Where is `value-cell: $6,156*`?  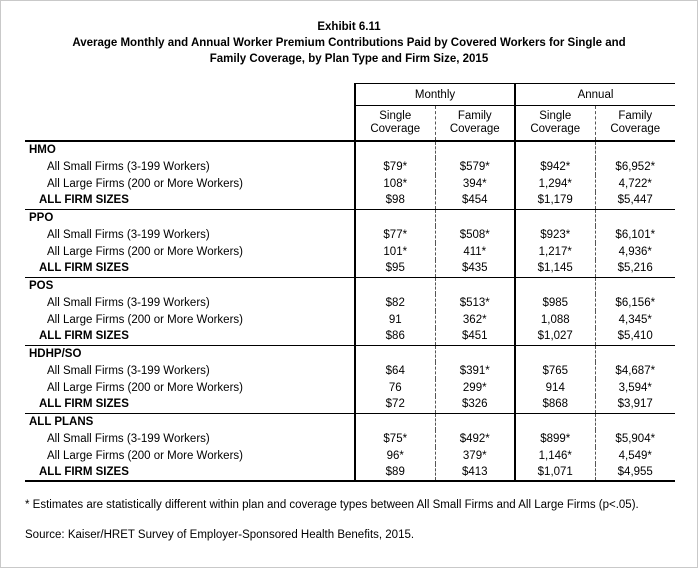
value-cell: $6,156* is located at coordinates (634, 302).